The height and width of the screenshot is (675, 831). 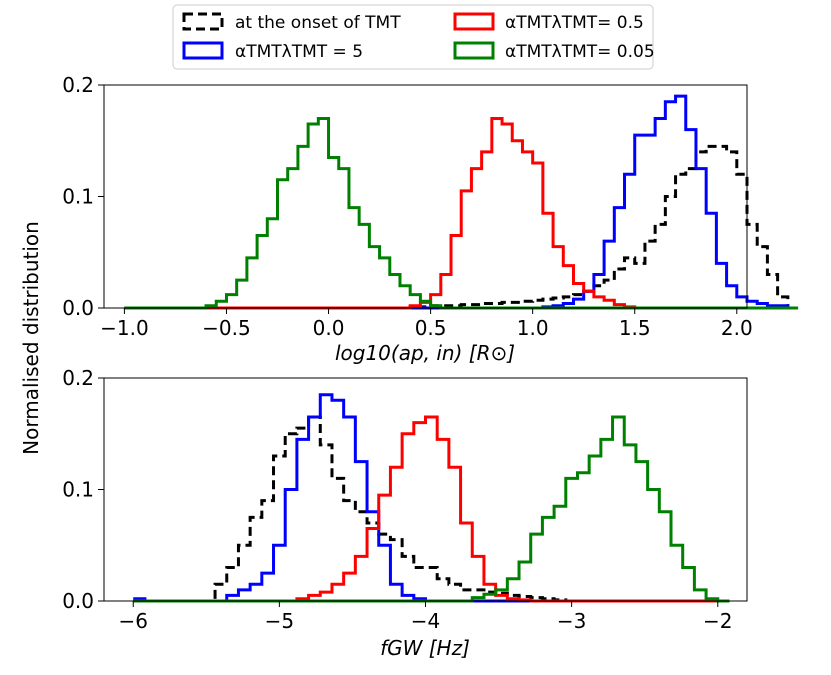 I want to click on top-y-tick-label: 0.0, so click(x=78, y=308).